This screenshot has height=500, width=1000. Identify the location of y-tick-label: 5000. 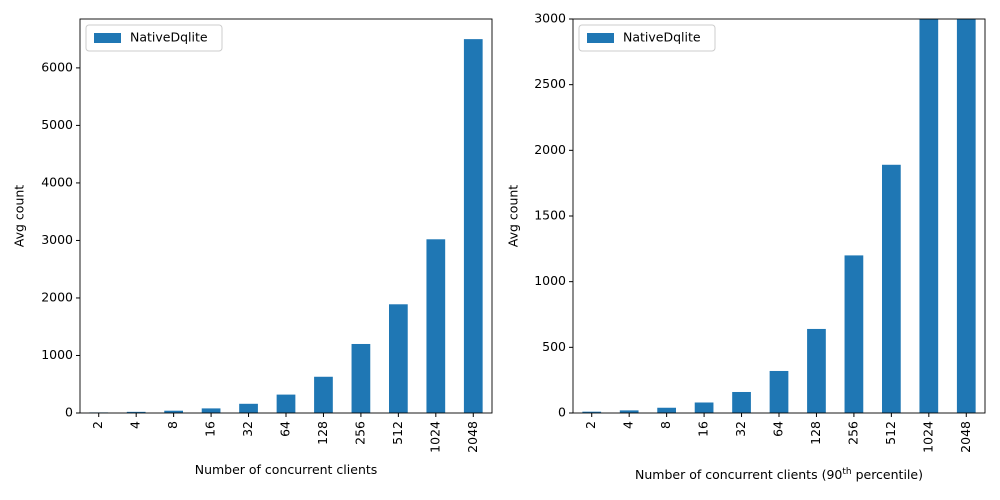
(57, 124).